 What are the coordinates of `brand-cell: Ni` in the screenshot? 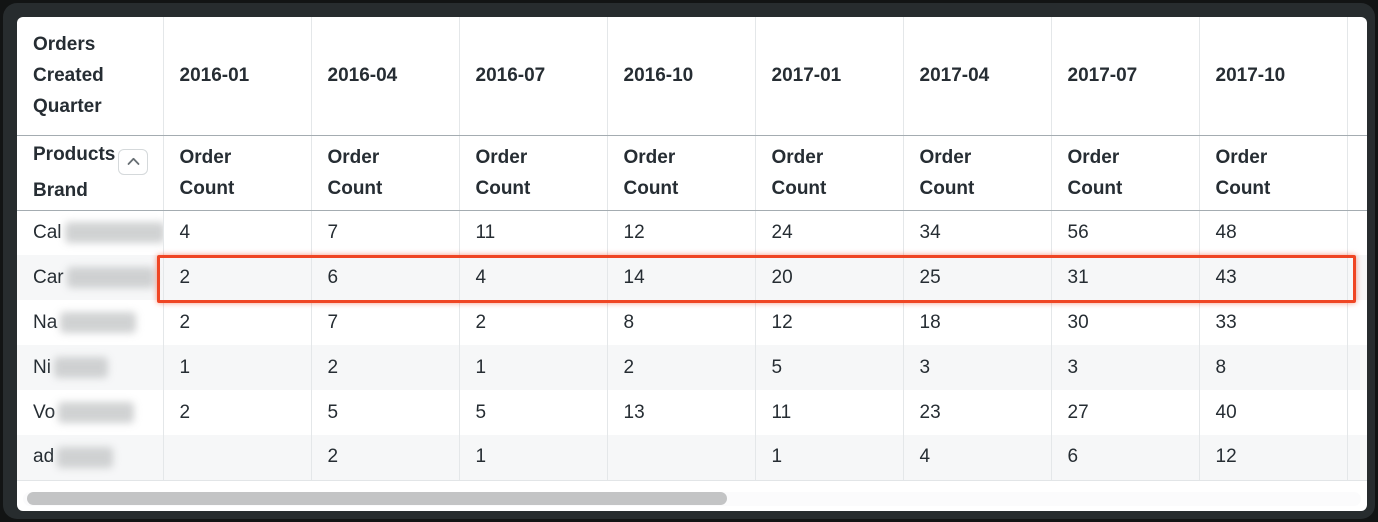 It's located at (90, 367).